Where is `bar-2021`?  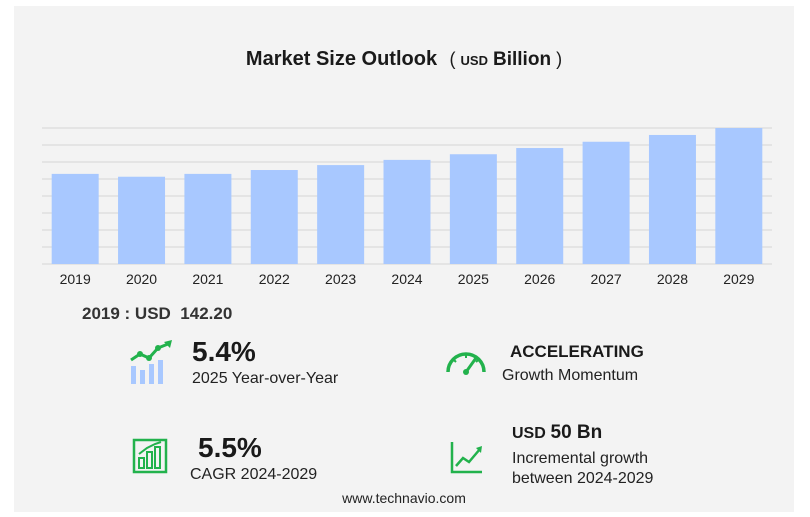
bar-2021 is located at coordinates (208, 218).